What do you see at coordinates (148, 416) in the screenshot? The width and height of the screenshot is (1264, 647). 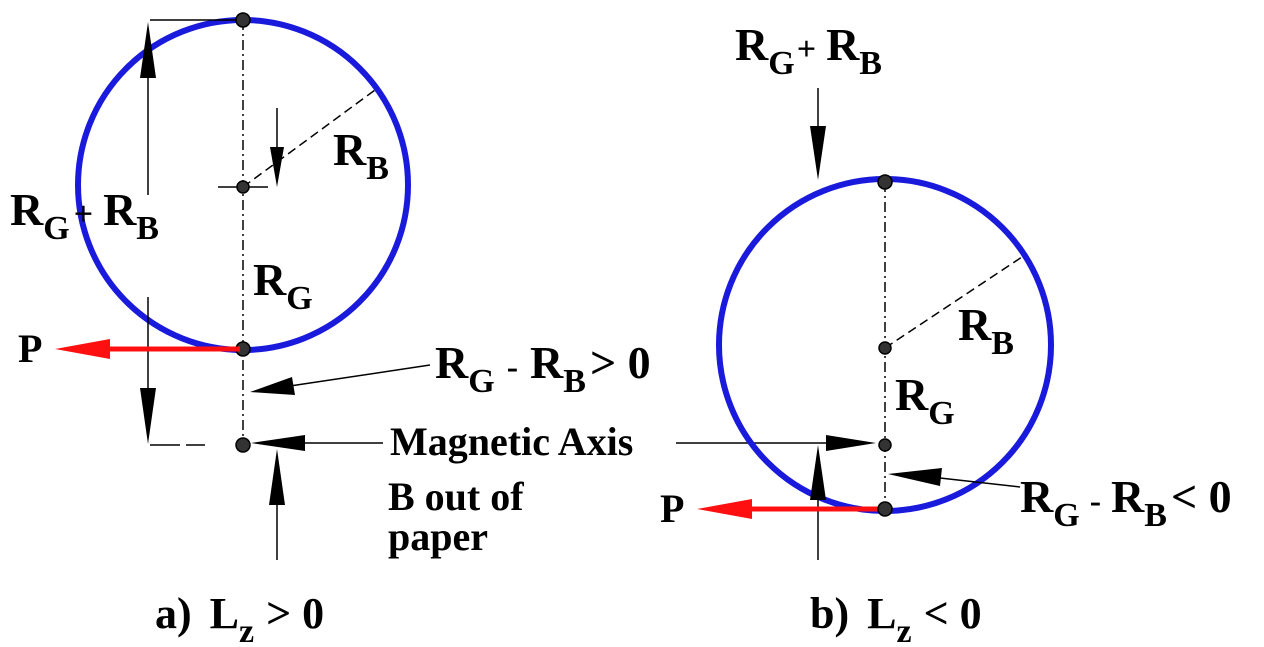 I see `dimension-arrow-down-a` at bounding box center [148, 416].